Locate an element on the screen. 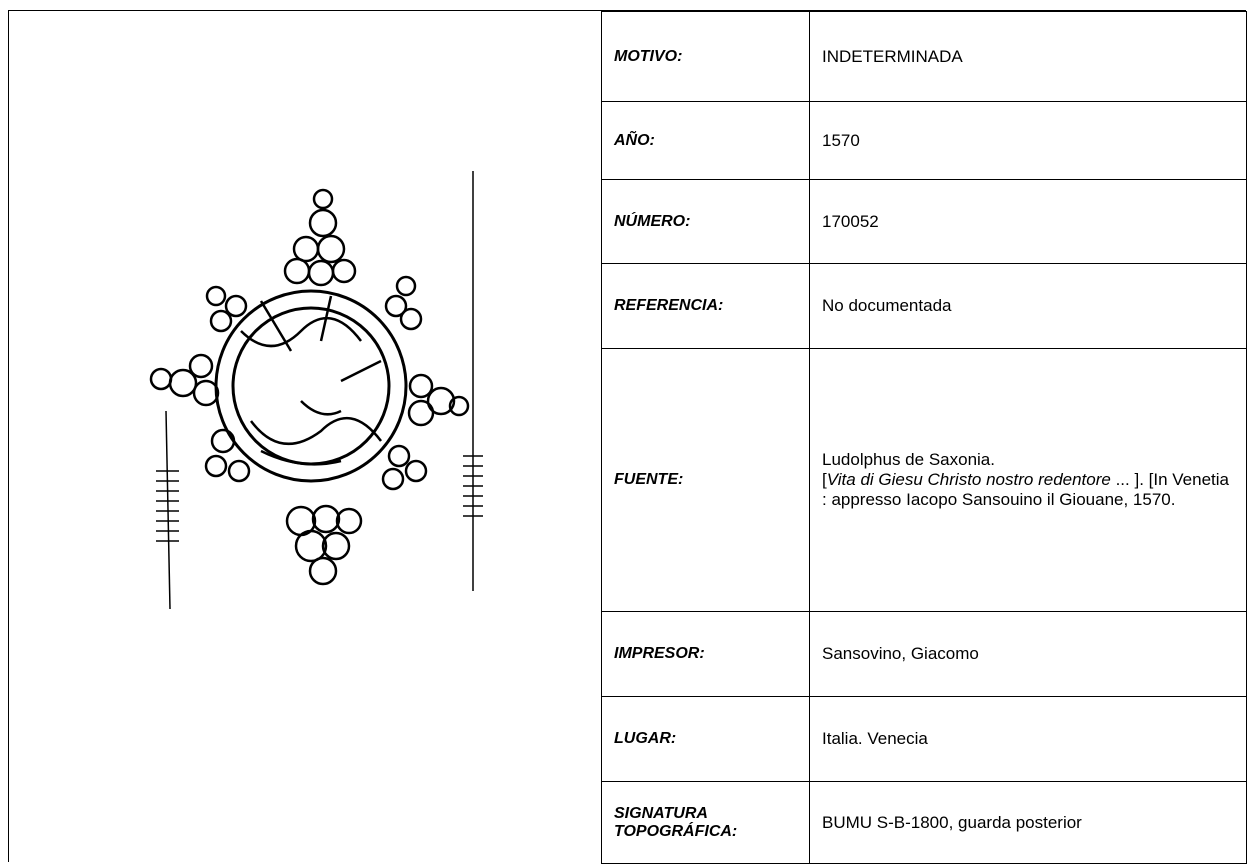 Image resolution: width=1249 pixels, height=864 pixels. field-label: AÑO: is located at coordinates (705, 140).